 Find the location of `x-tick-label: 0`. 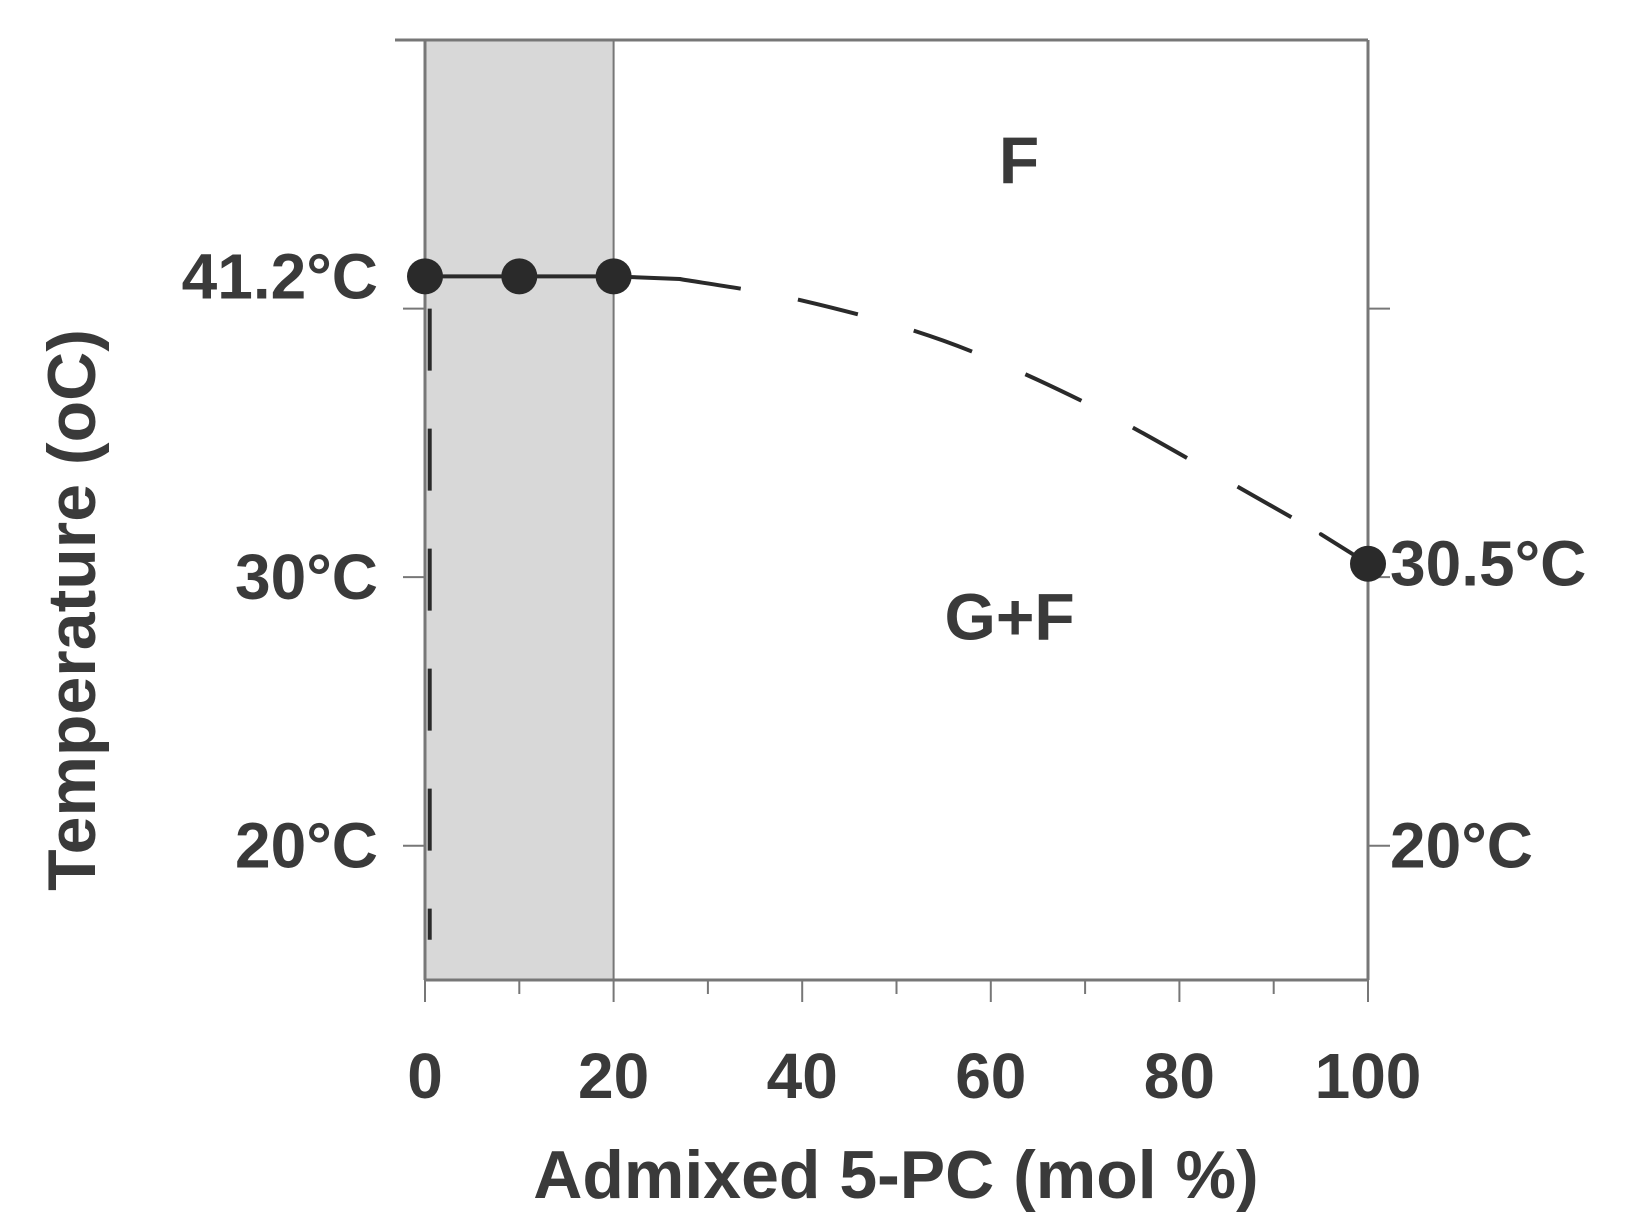

x-tick-label: 0 is located at coordinates (425, 1076).